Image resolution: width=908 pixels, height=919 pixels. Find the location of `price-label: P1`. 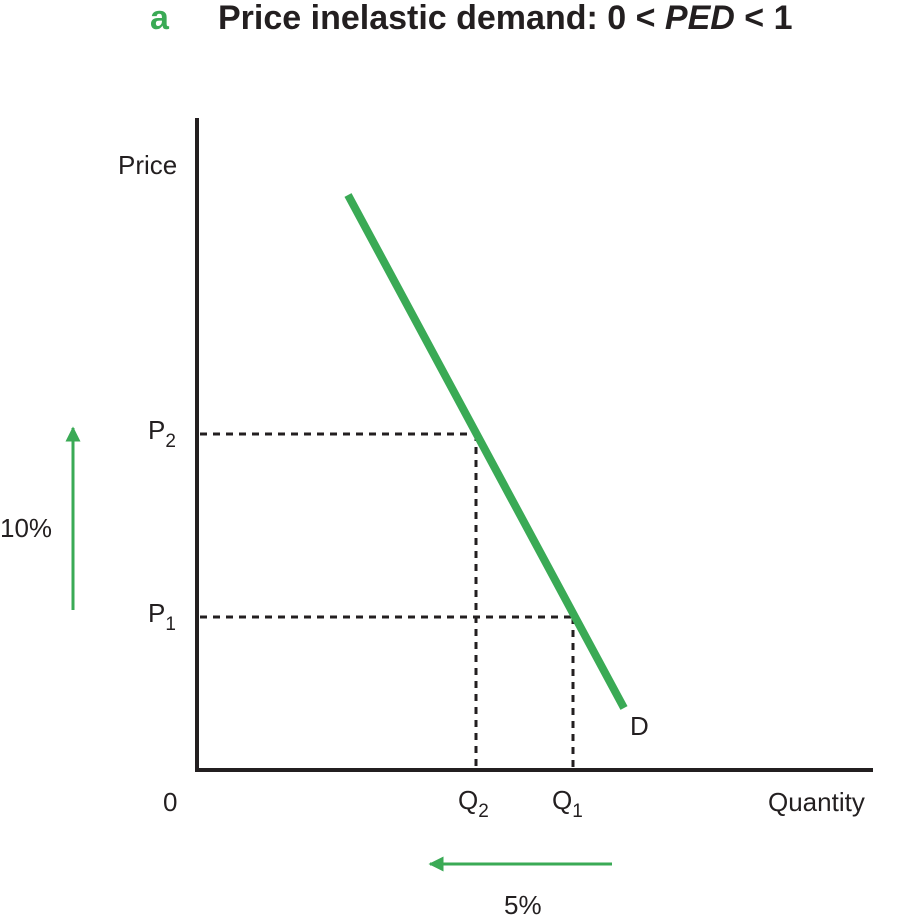

price-label: P1 is located at coordinates (162, 616).